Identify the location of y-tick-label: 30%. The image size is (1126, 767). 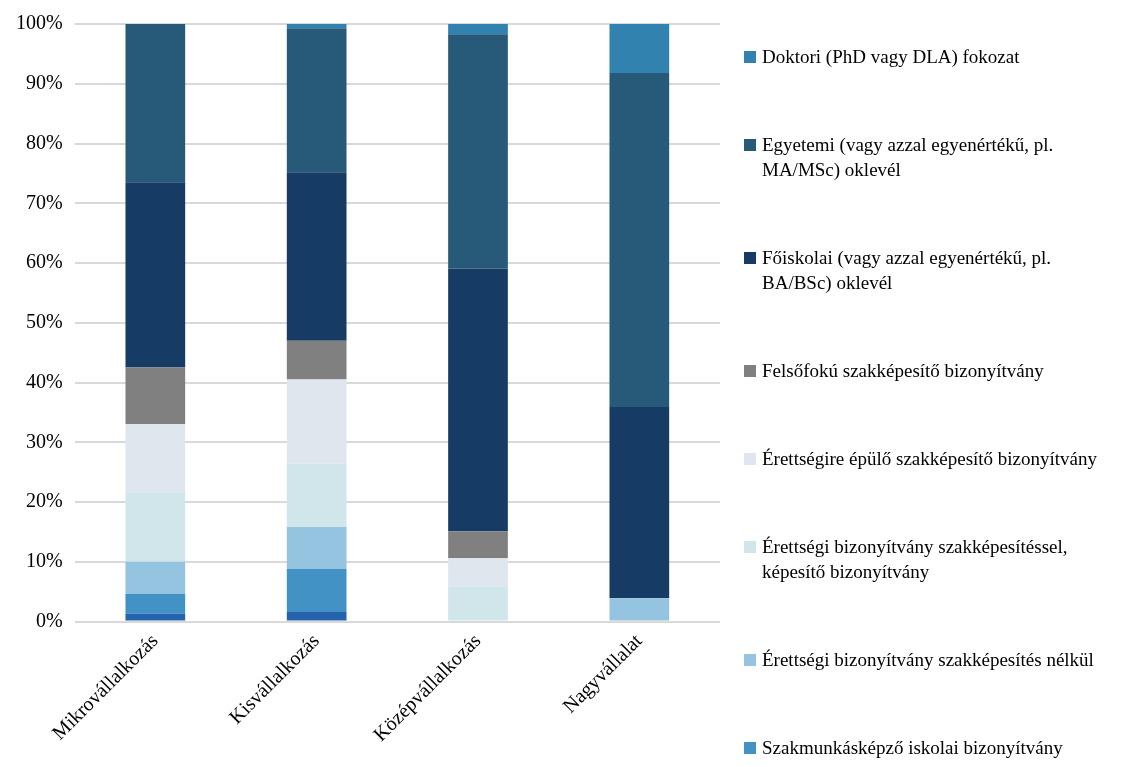
(44, 440).